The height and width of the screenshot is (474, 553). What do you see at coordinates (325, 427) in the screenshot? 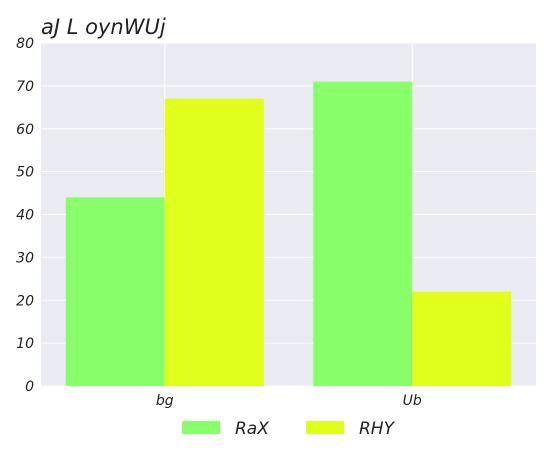
I see `legend-swatch-rhy` at bounding box center [325, 427].